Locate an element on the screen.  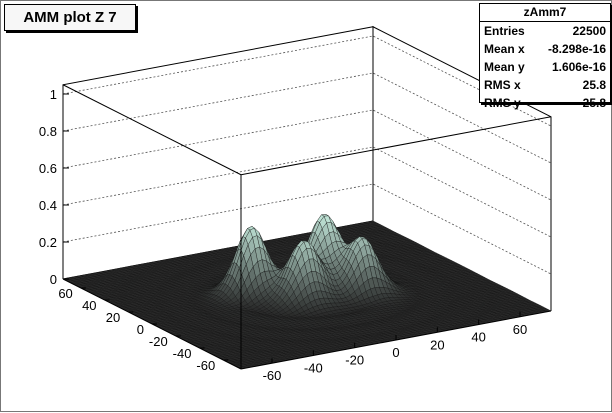
stats-row-mean-y: Mean y 1.606e-16 is located at coordinates (545, 67).